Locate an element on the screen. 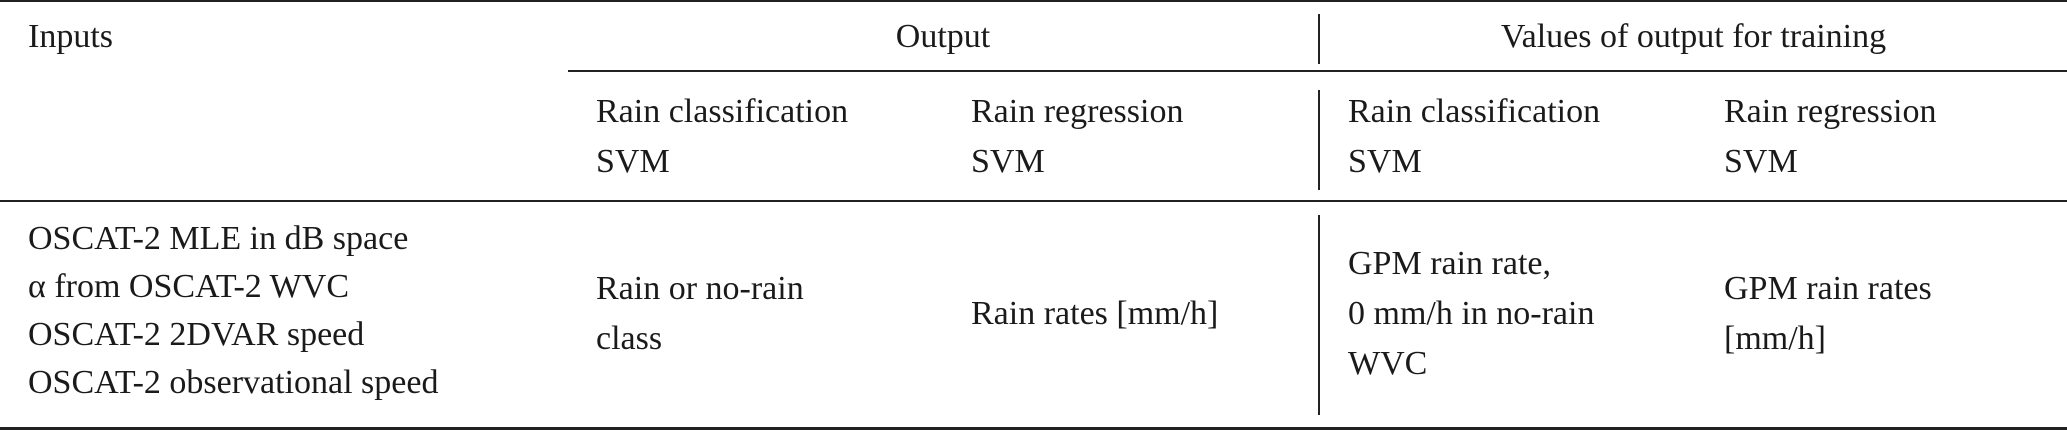  separator-body is located at coordinates (1319, 315).